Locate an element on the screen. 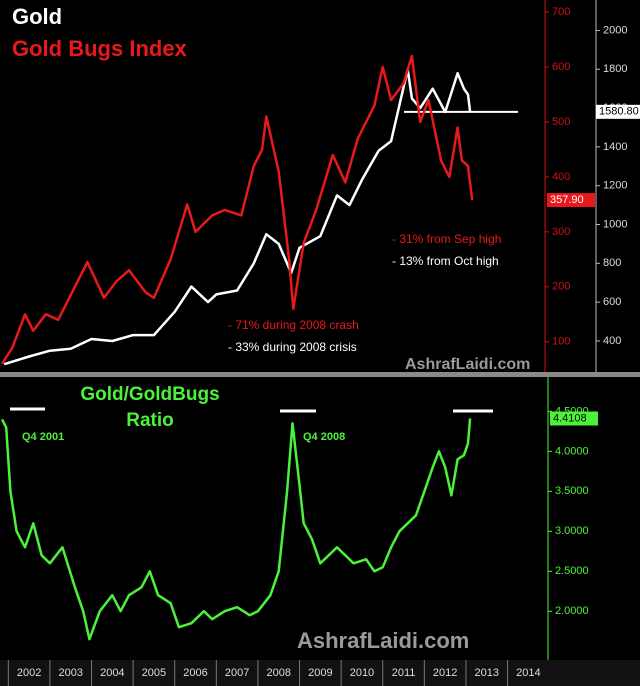 This screenshot has width=640, height=686. annotation: - 31% from Sep high is located at coordinates (446, 239).